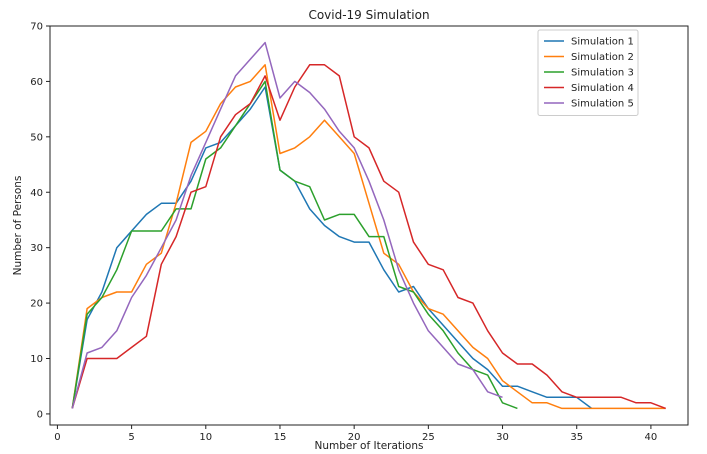 This screenshot has width=707, height=454. Describe the element at coordinates (40, 414) in the screenshot. I see `y-tick-label: 0` at that location.